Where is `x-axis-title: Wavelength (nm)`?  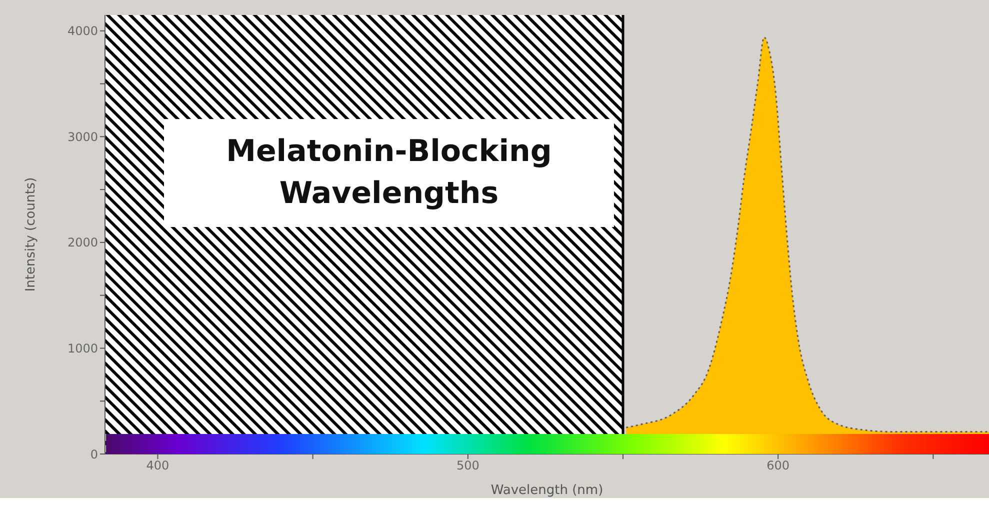
x-axis-title: Wavelength (nm) is located at coordinates (547, 490).